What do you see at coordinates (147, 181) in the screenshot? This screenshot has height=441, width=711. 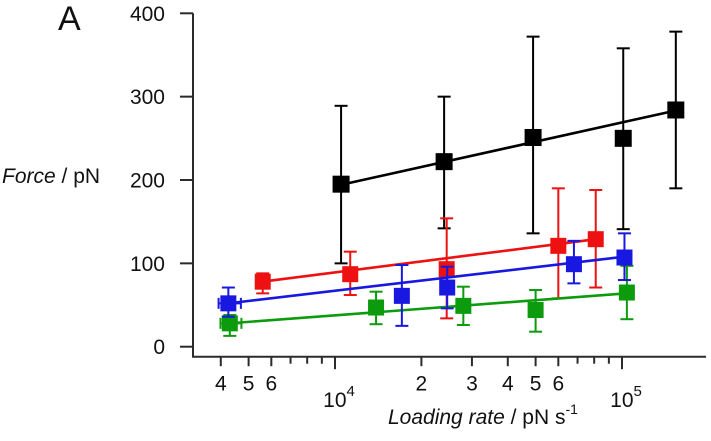 I see `y-tick-label: 200` at bounding box center [147, 181].